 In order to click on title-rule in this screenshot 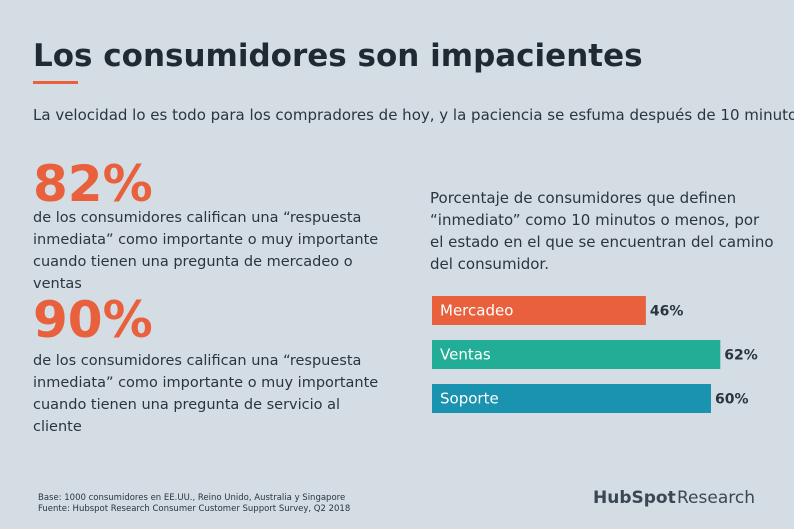, I will do `click(55, 82)`.